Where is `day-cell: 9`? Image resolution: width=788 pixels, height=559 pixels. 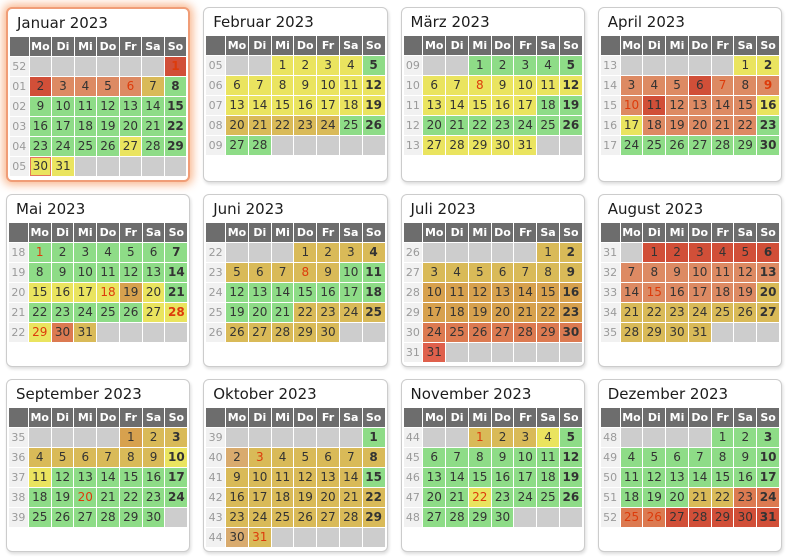
day-cell: 9 is located at coordinates (570, 272).